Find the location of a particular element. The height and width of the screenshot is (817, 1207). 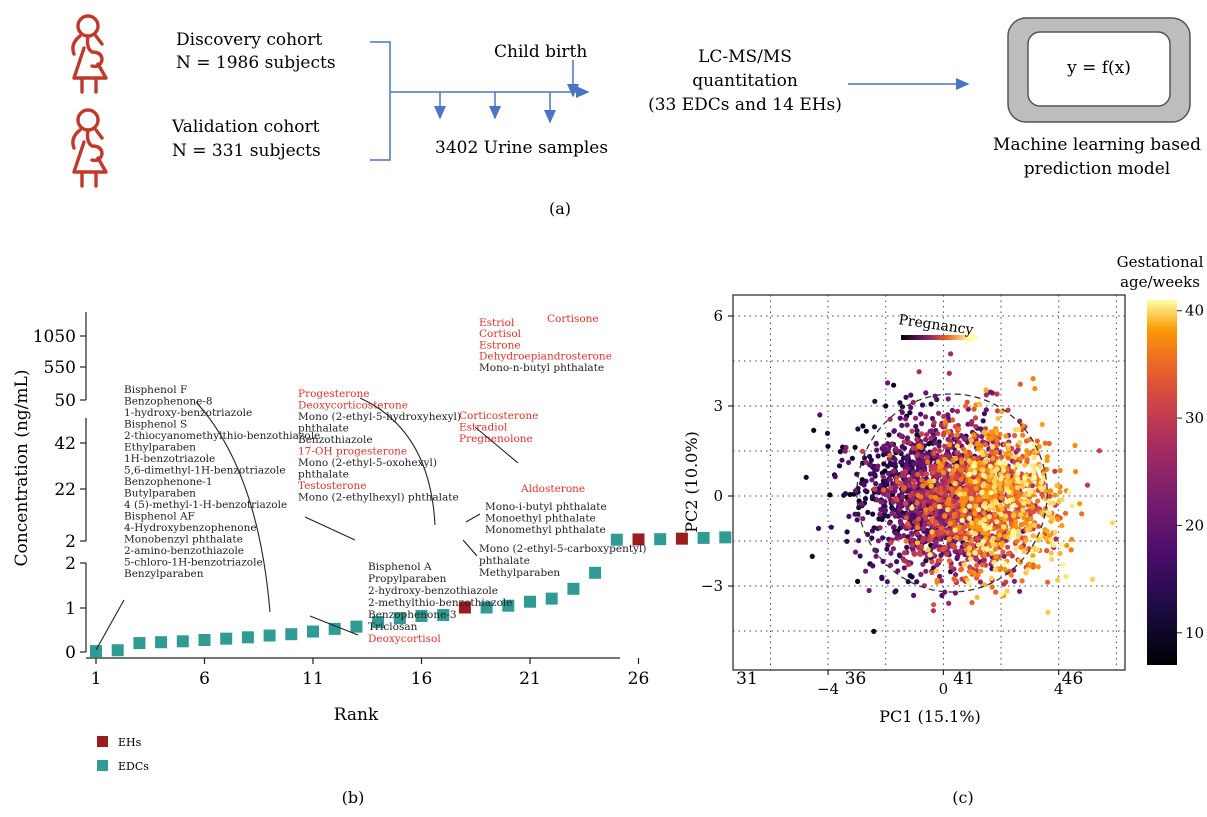

x-tick-label: 0 is located at coordinates (944, 689).